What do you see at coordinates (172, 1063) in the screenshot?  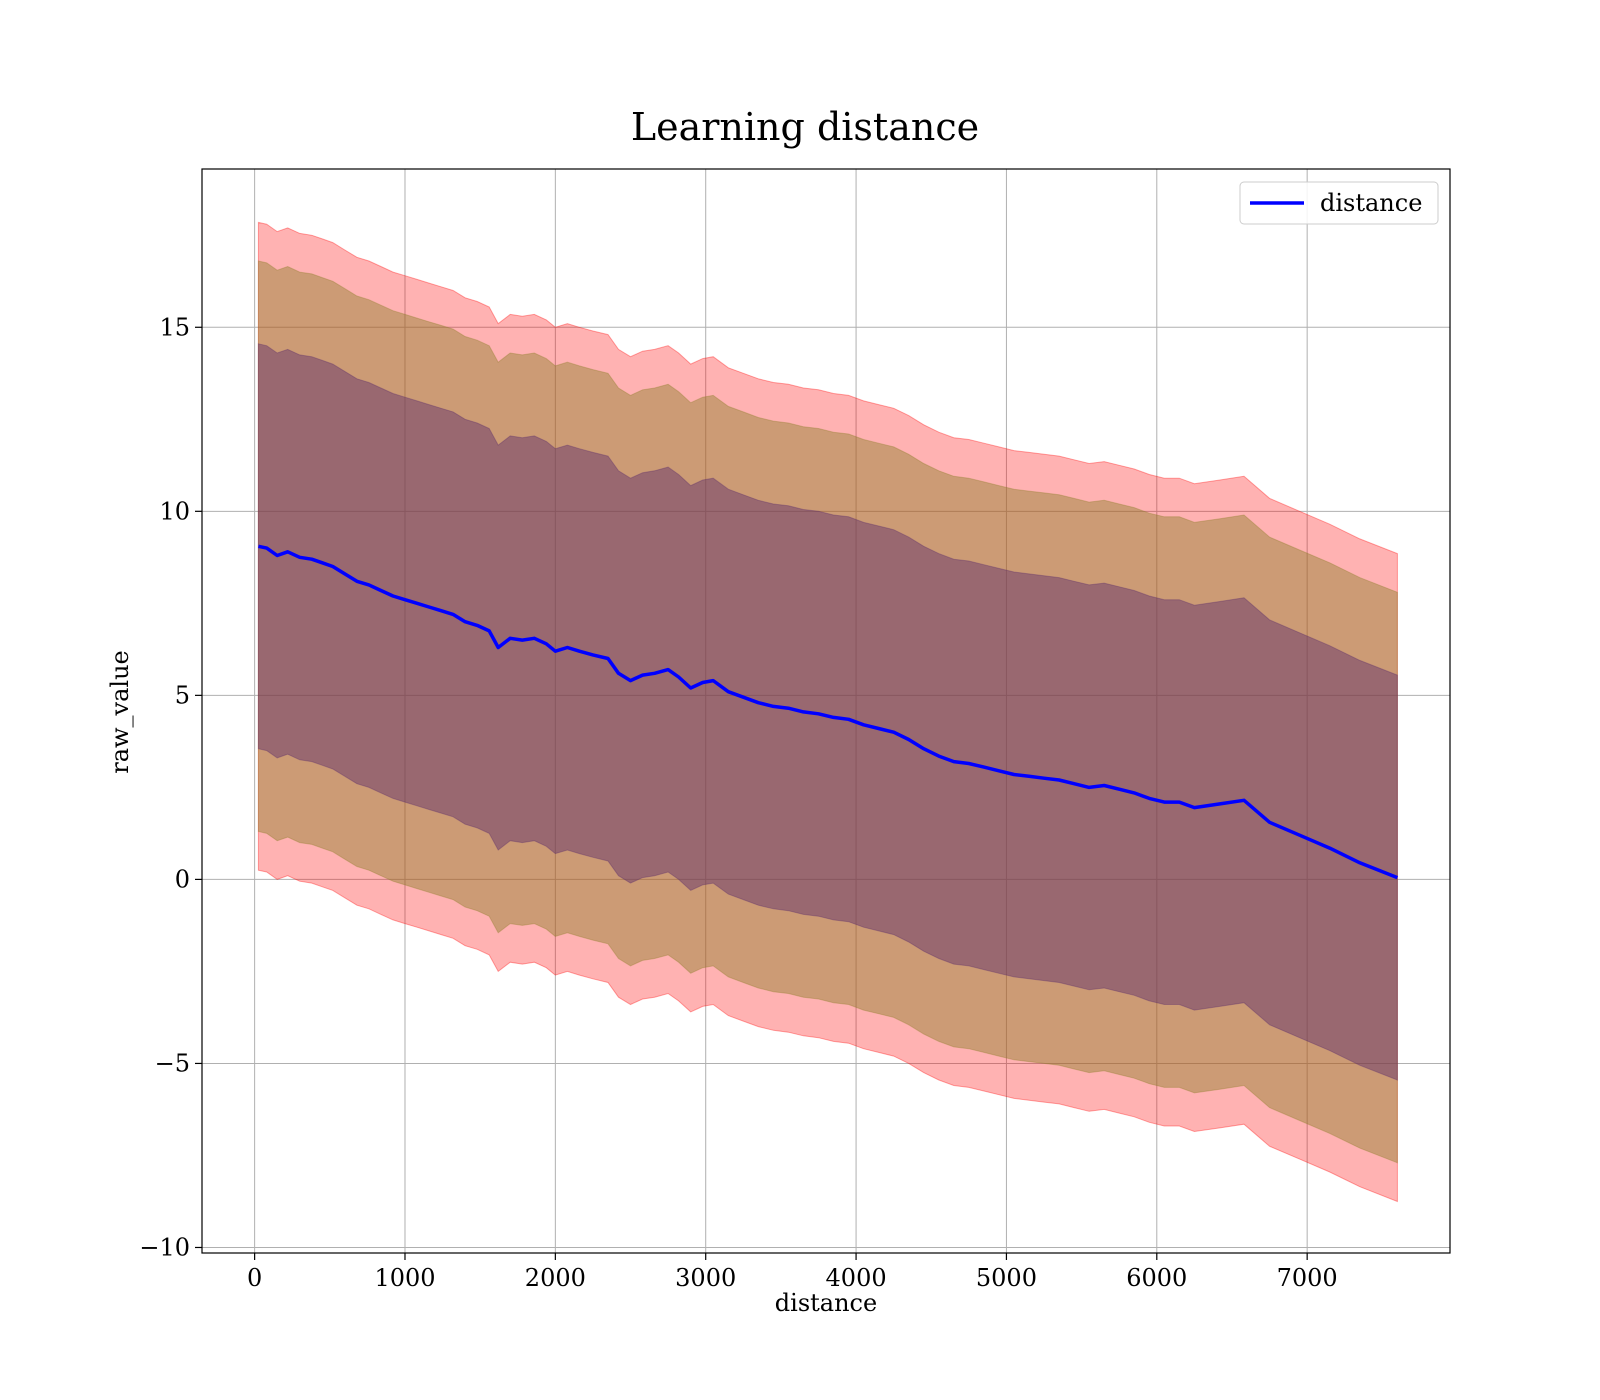 I see `y-tick-label: −5` at bounding box center [172, 1063].